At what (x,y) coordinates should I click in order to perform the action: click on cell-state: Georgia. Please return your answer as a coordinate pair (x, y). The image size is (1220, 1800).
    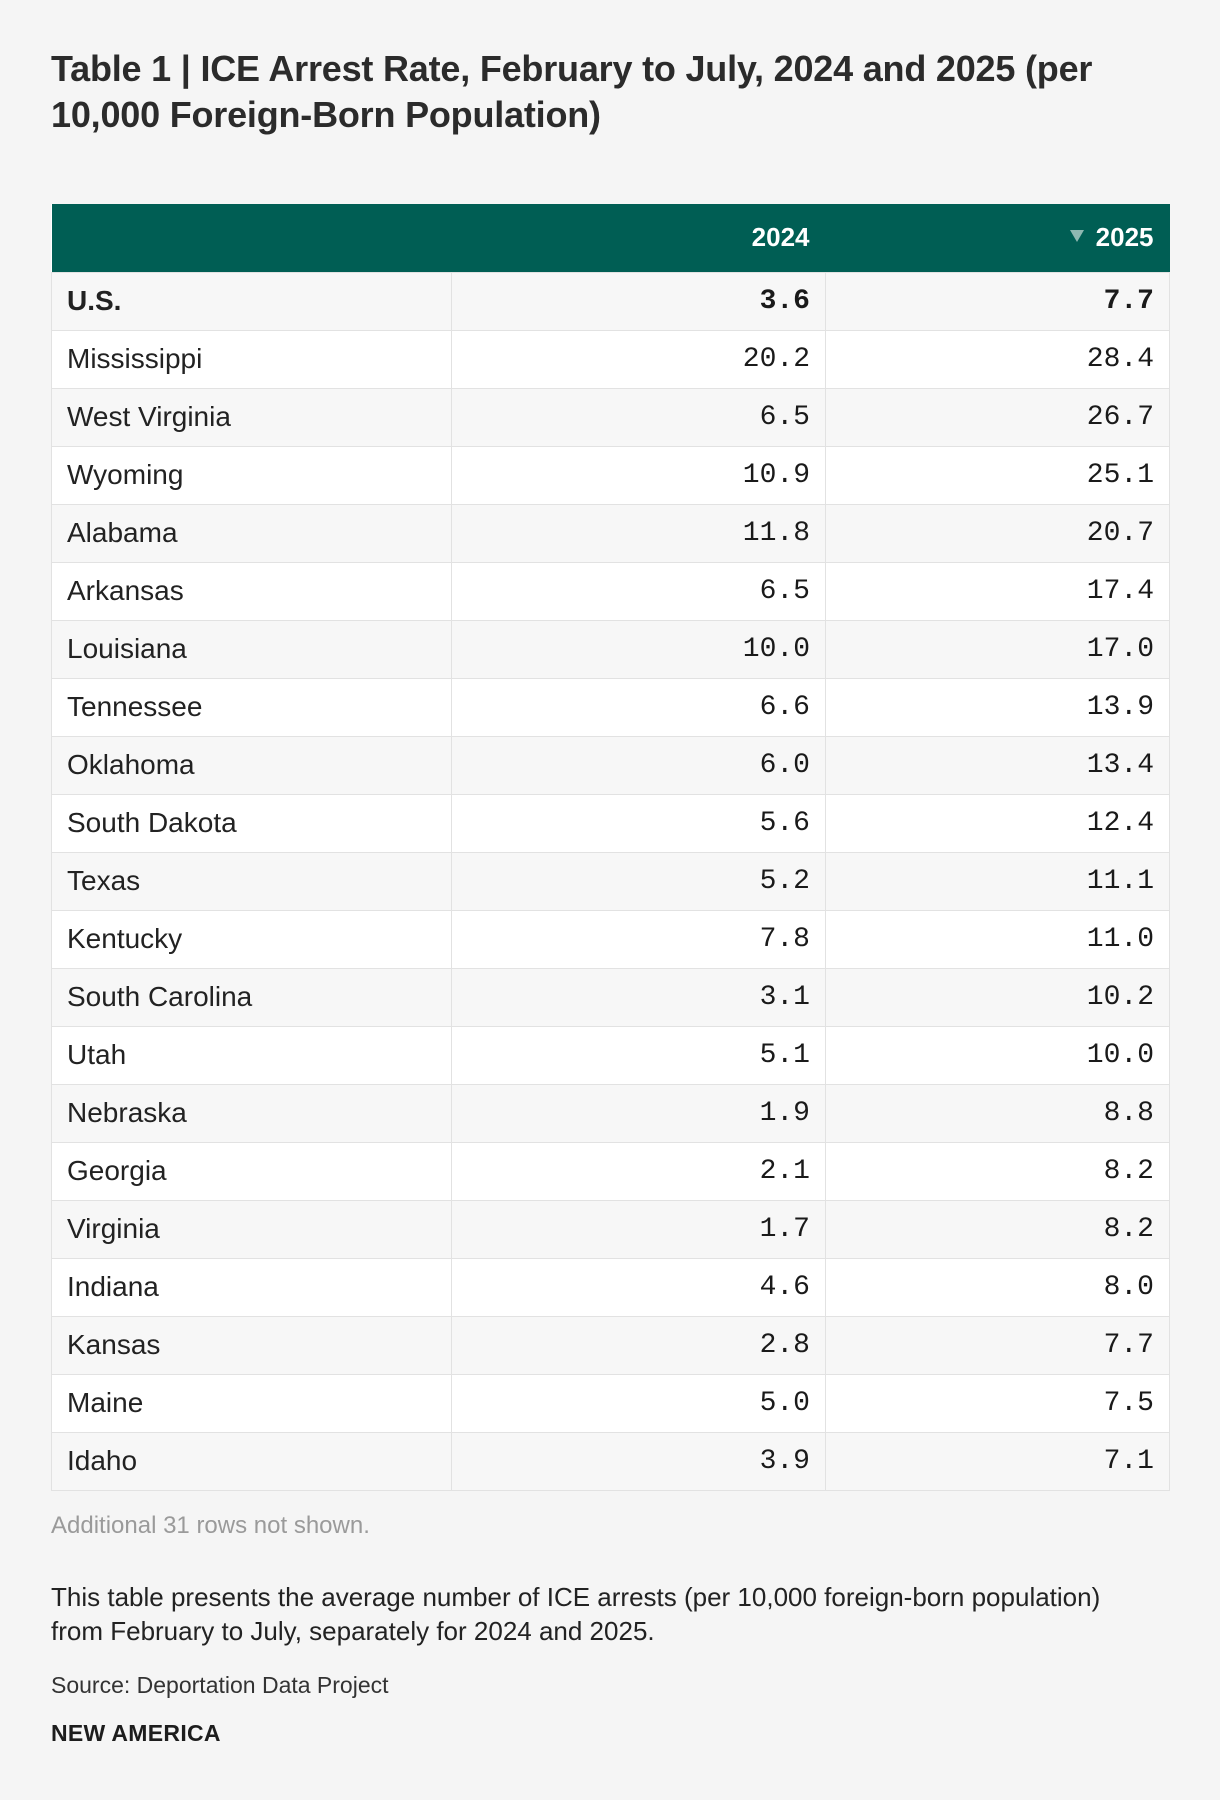
    Looking at the image, I should click on (251, 1171).